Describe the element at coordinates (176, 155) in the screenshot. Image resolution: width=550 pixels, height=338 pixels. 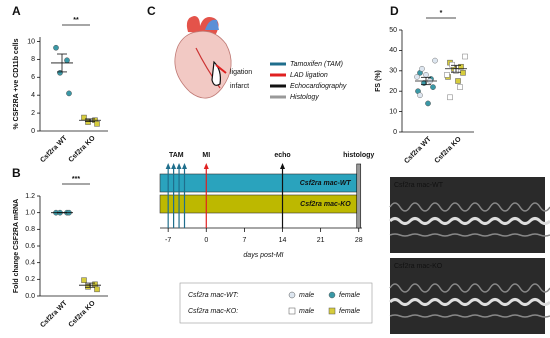
I see `event-label: TAM` at that location.